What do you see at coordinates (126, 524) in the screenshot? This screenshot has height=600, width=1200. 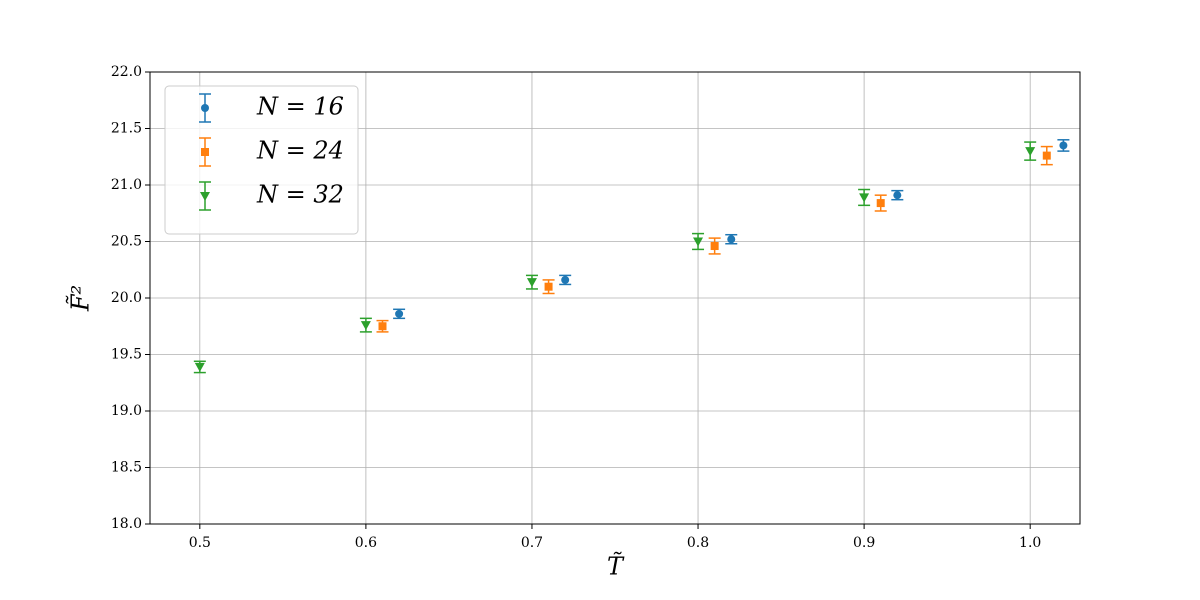 I see `y-tick-label: 18.0` at bounding box center [126, 524].